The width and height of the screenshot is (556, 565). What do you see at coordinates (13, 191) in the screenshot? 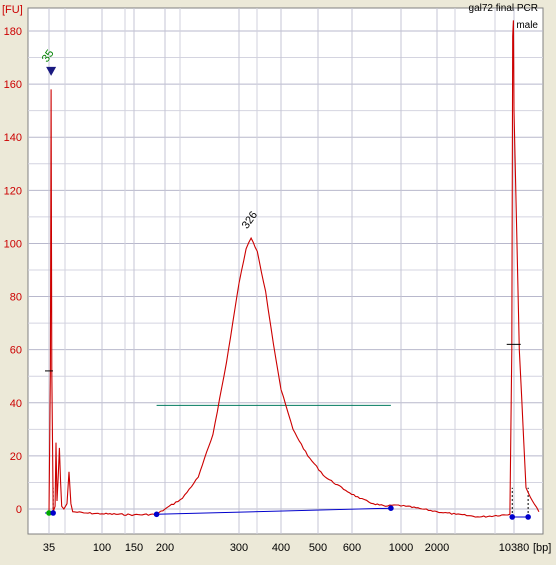
I see `y-tick-label: 120` at bounding box center [13, 191].